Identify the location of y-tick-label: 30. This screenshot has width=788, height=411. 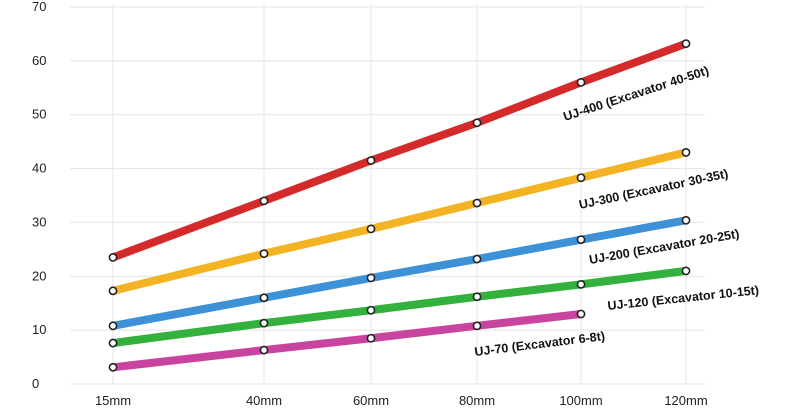
(39, 221).